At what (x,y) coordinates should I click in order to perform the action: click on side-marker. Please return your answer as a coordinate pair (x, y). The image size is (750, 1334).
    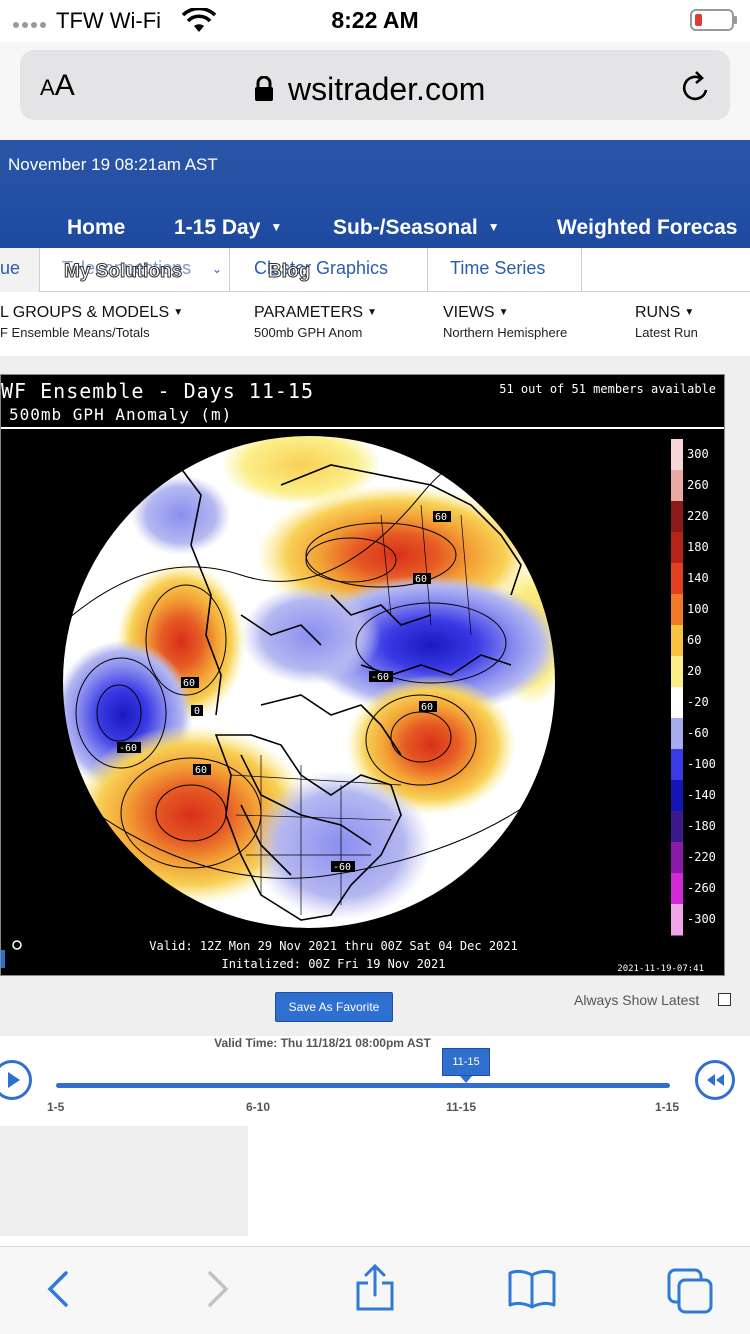
    Looking at the image, I should click on (3, 959).